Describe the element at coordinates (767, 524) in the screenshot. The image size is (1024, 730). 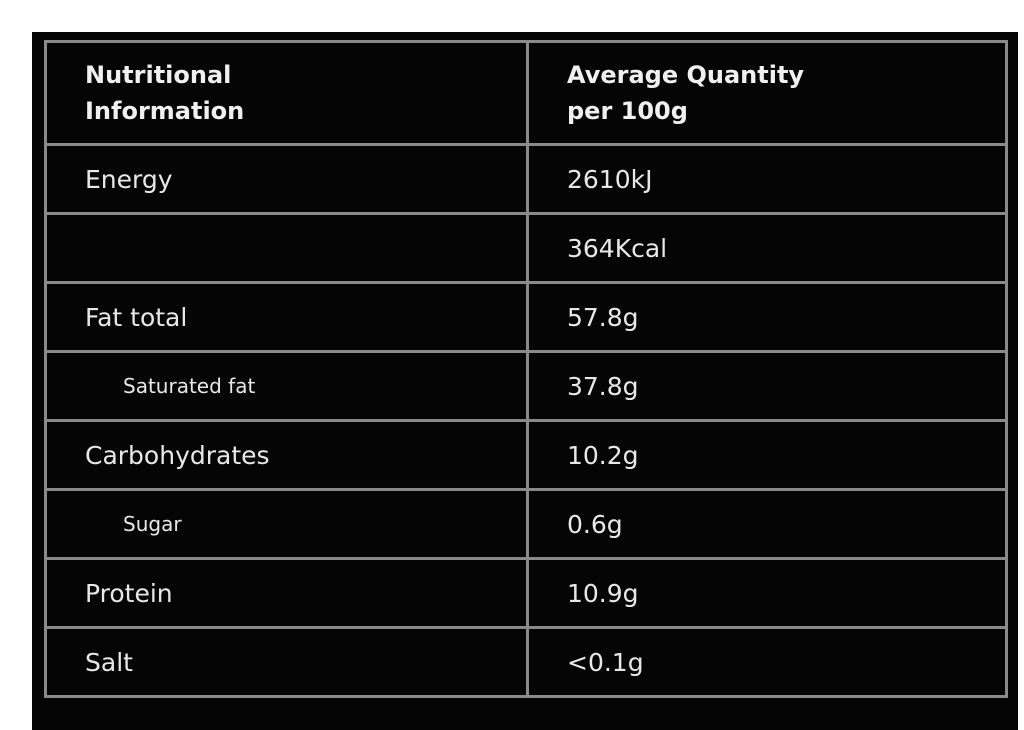
I see `quantity: 0.6g` at that location.